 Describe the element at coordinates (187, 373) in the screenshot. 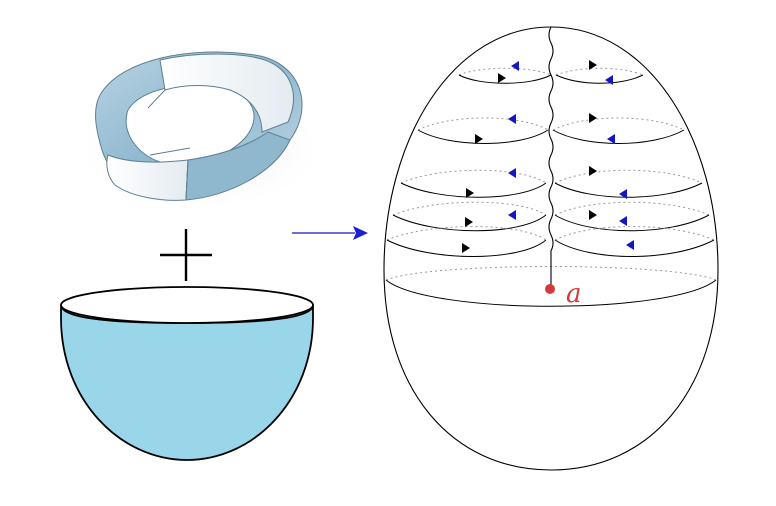

I see `hemisphere-bowl` at that location.